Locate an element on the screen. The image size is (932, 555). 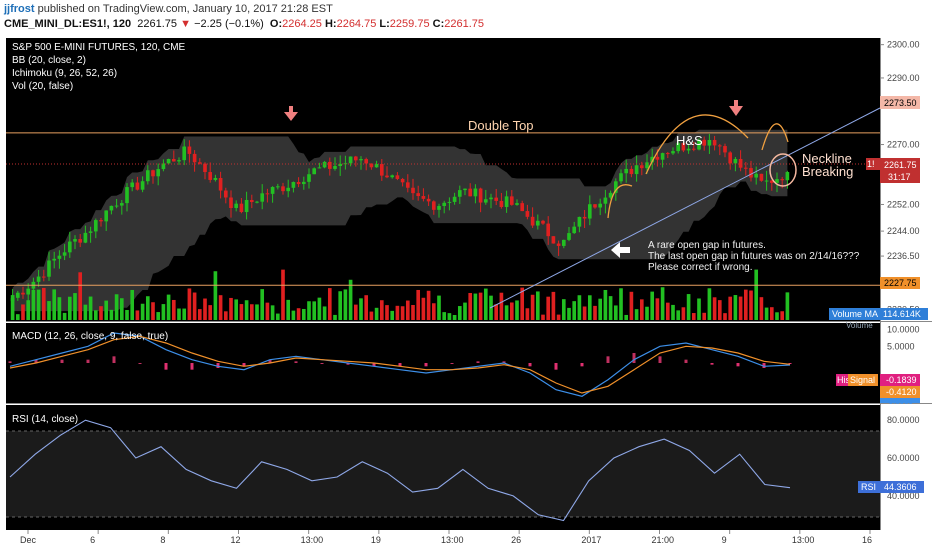
hs-right-shoulder-arc is located at coordinates (775, 137).